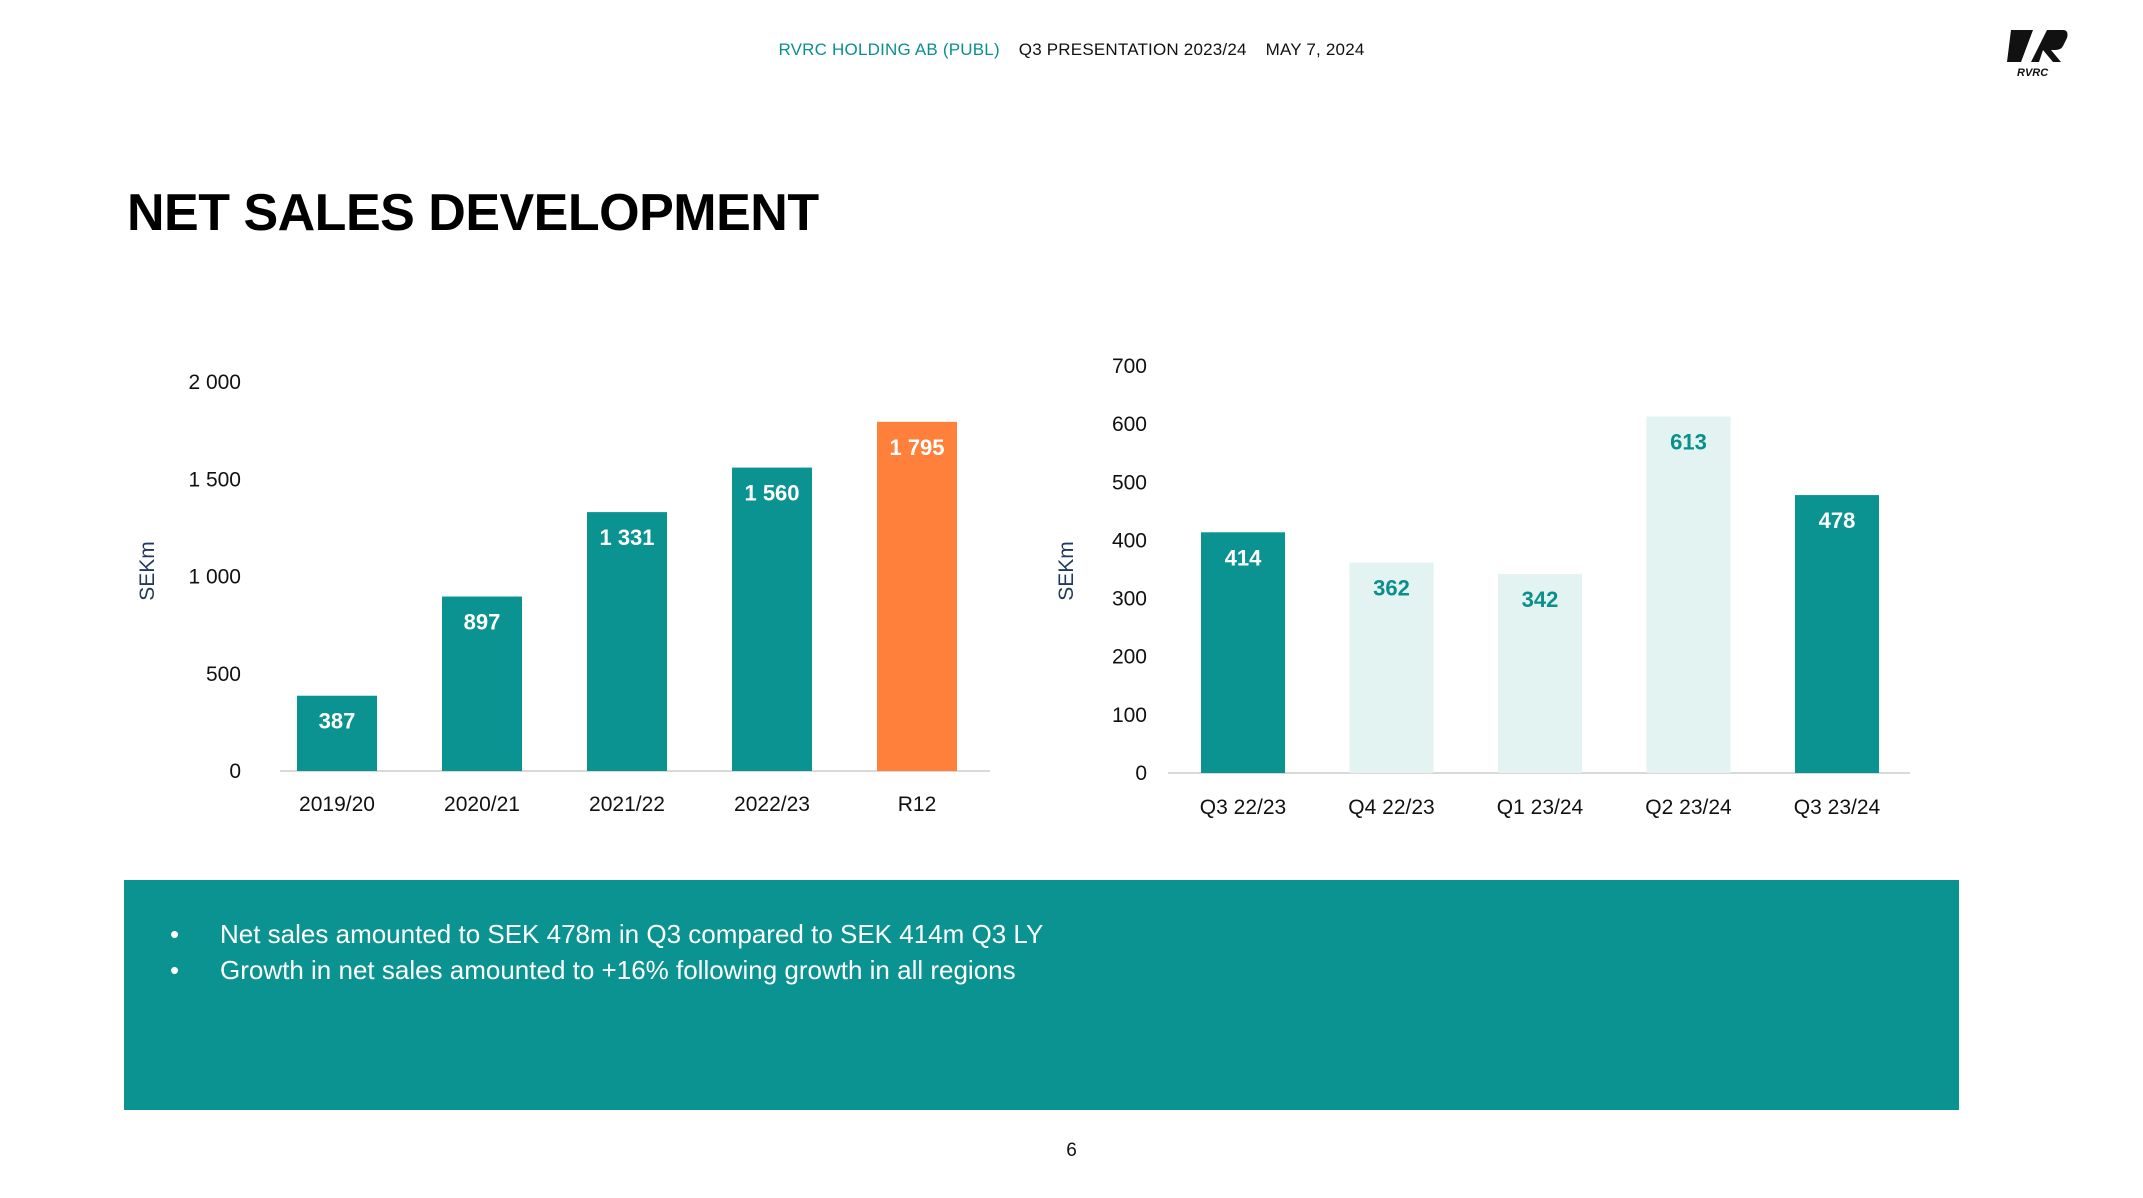 This screenshot has width=2143, height=1198. What do you see at coordinates (772, 804) in the screenshot?
I see `x-category-label: 2022/23` at bounding box center [772, 804].